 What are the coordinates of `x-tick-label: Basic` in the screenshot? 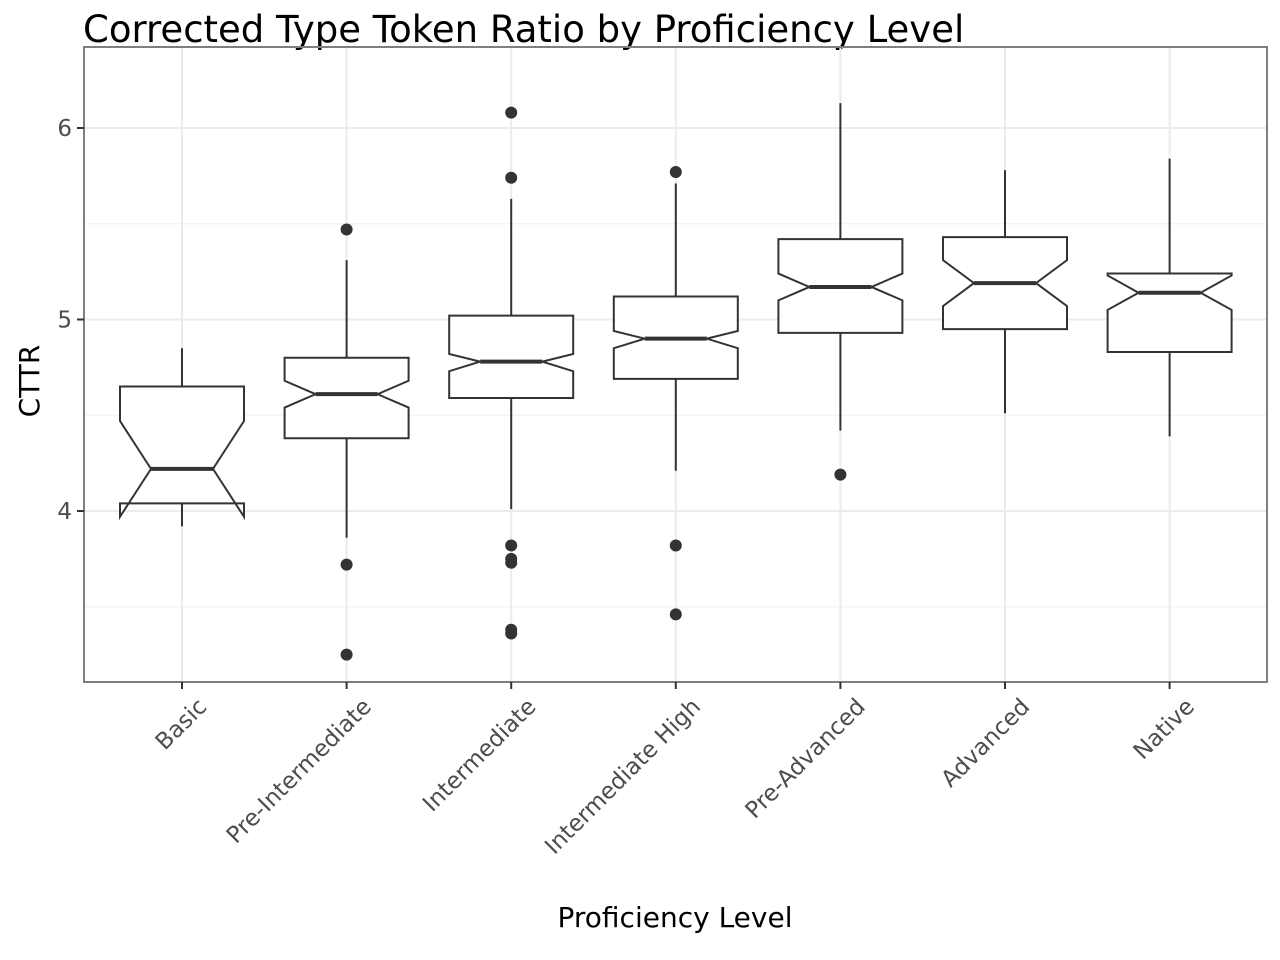 It's located at (181, 724).